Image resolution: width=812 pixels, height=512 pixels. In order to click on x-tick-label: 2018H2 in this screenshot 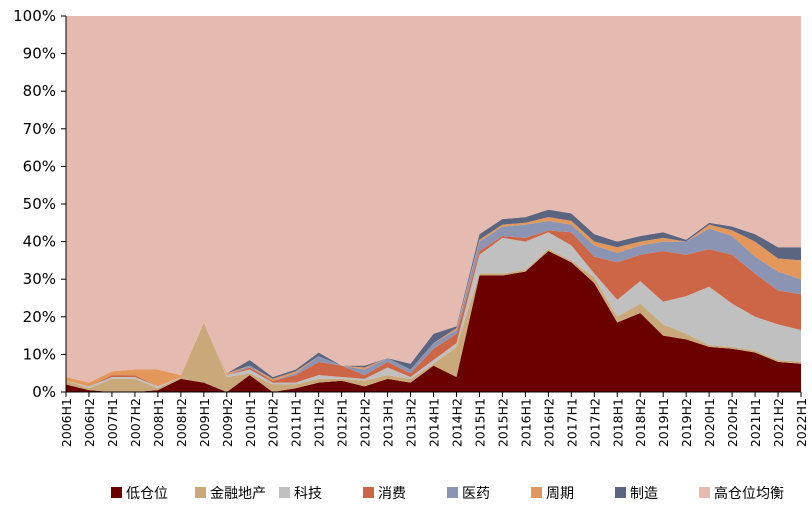, I will do `click(640, 422)`.